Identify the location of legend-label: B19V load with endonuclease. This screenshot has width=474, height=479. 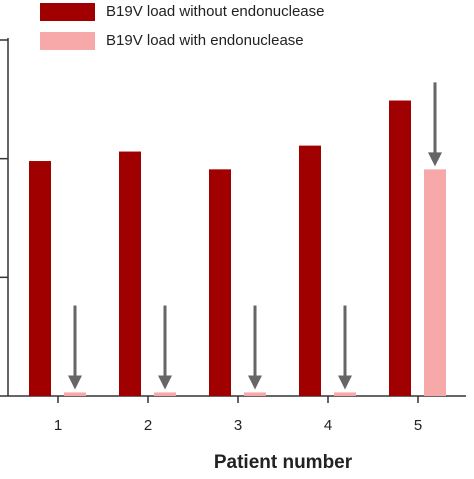
(205, 40).